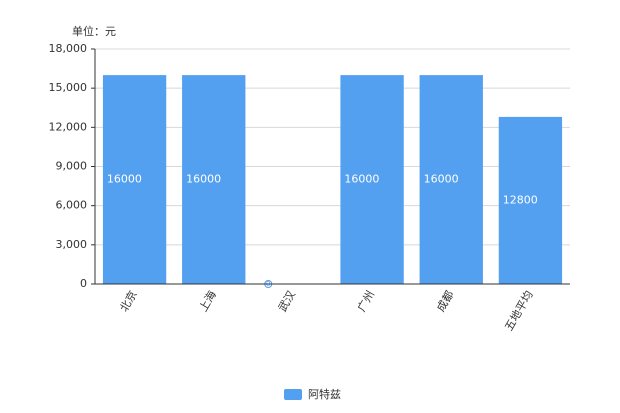  Describe the element at coordinates (68, 48) in the screenshot. I see `y-tick-label: 18,000` at that location.